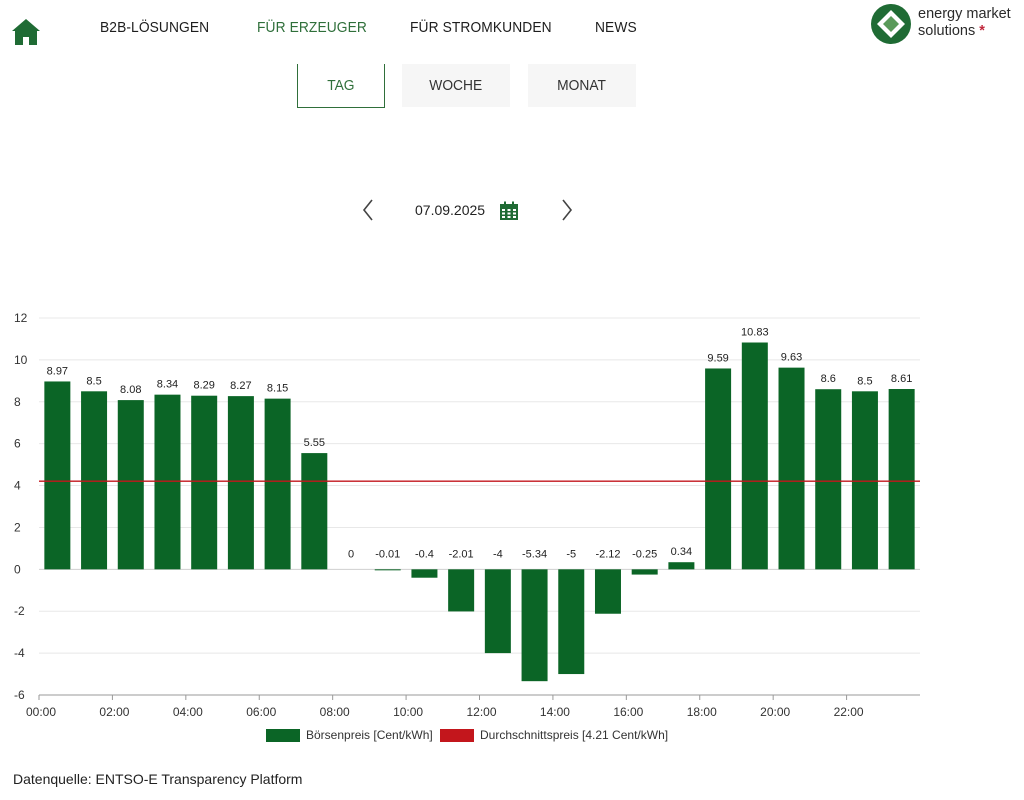 This screenshot has height=800, width=1024. I want to click on logo-text: energy market solutions *, so click(964, 23).